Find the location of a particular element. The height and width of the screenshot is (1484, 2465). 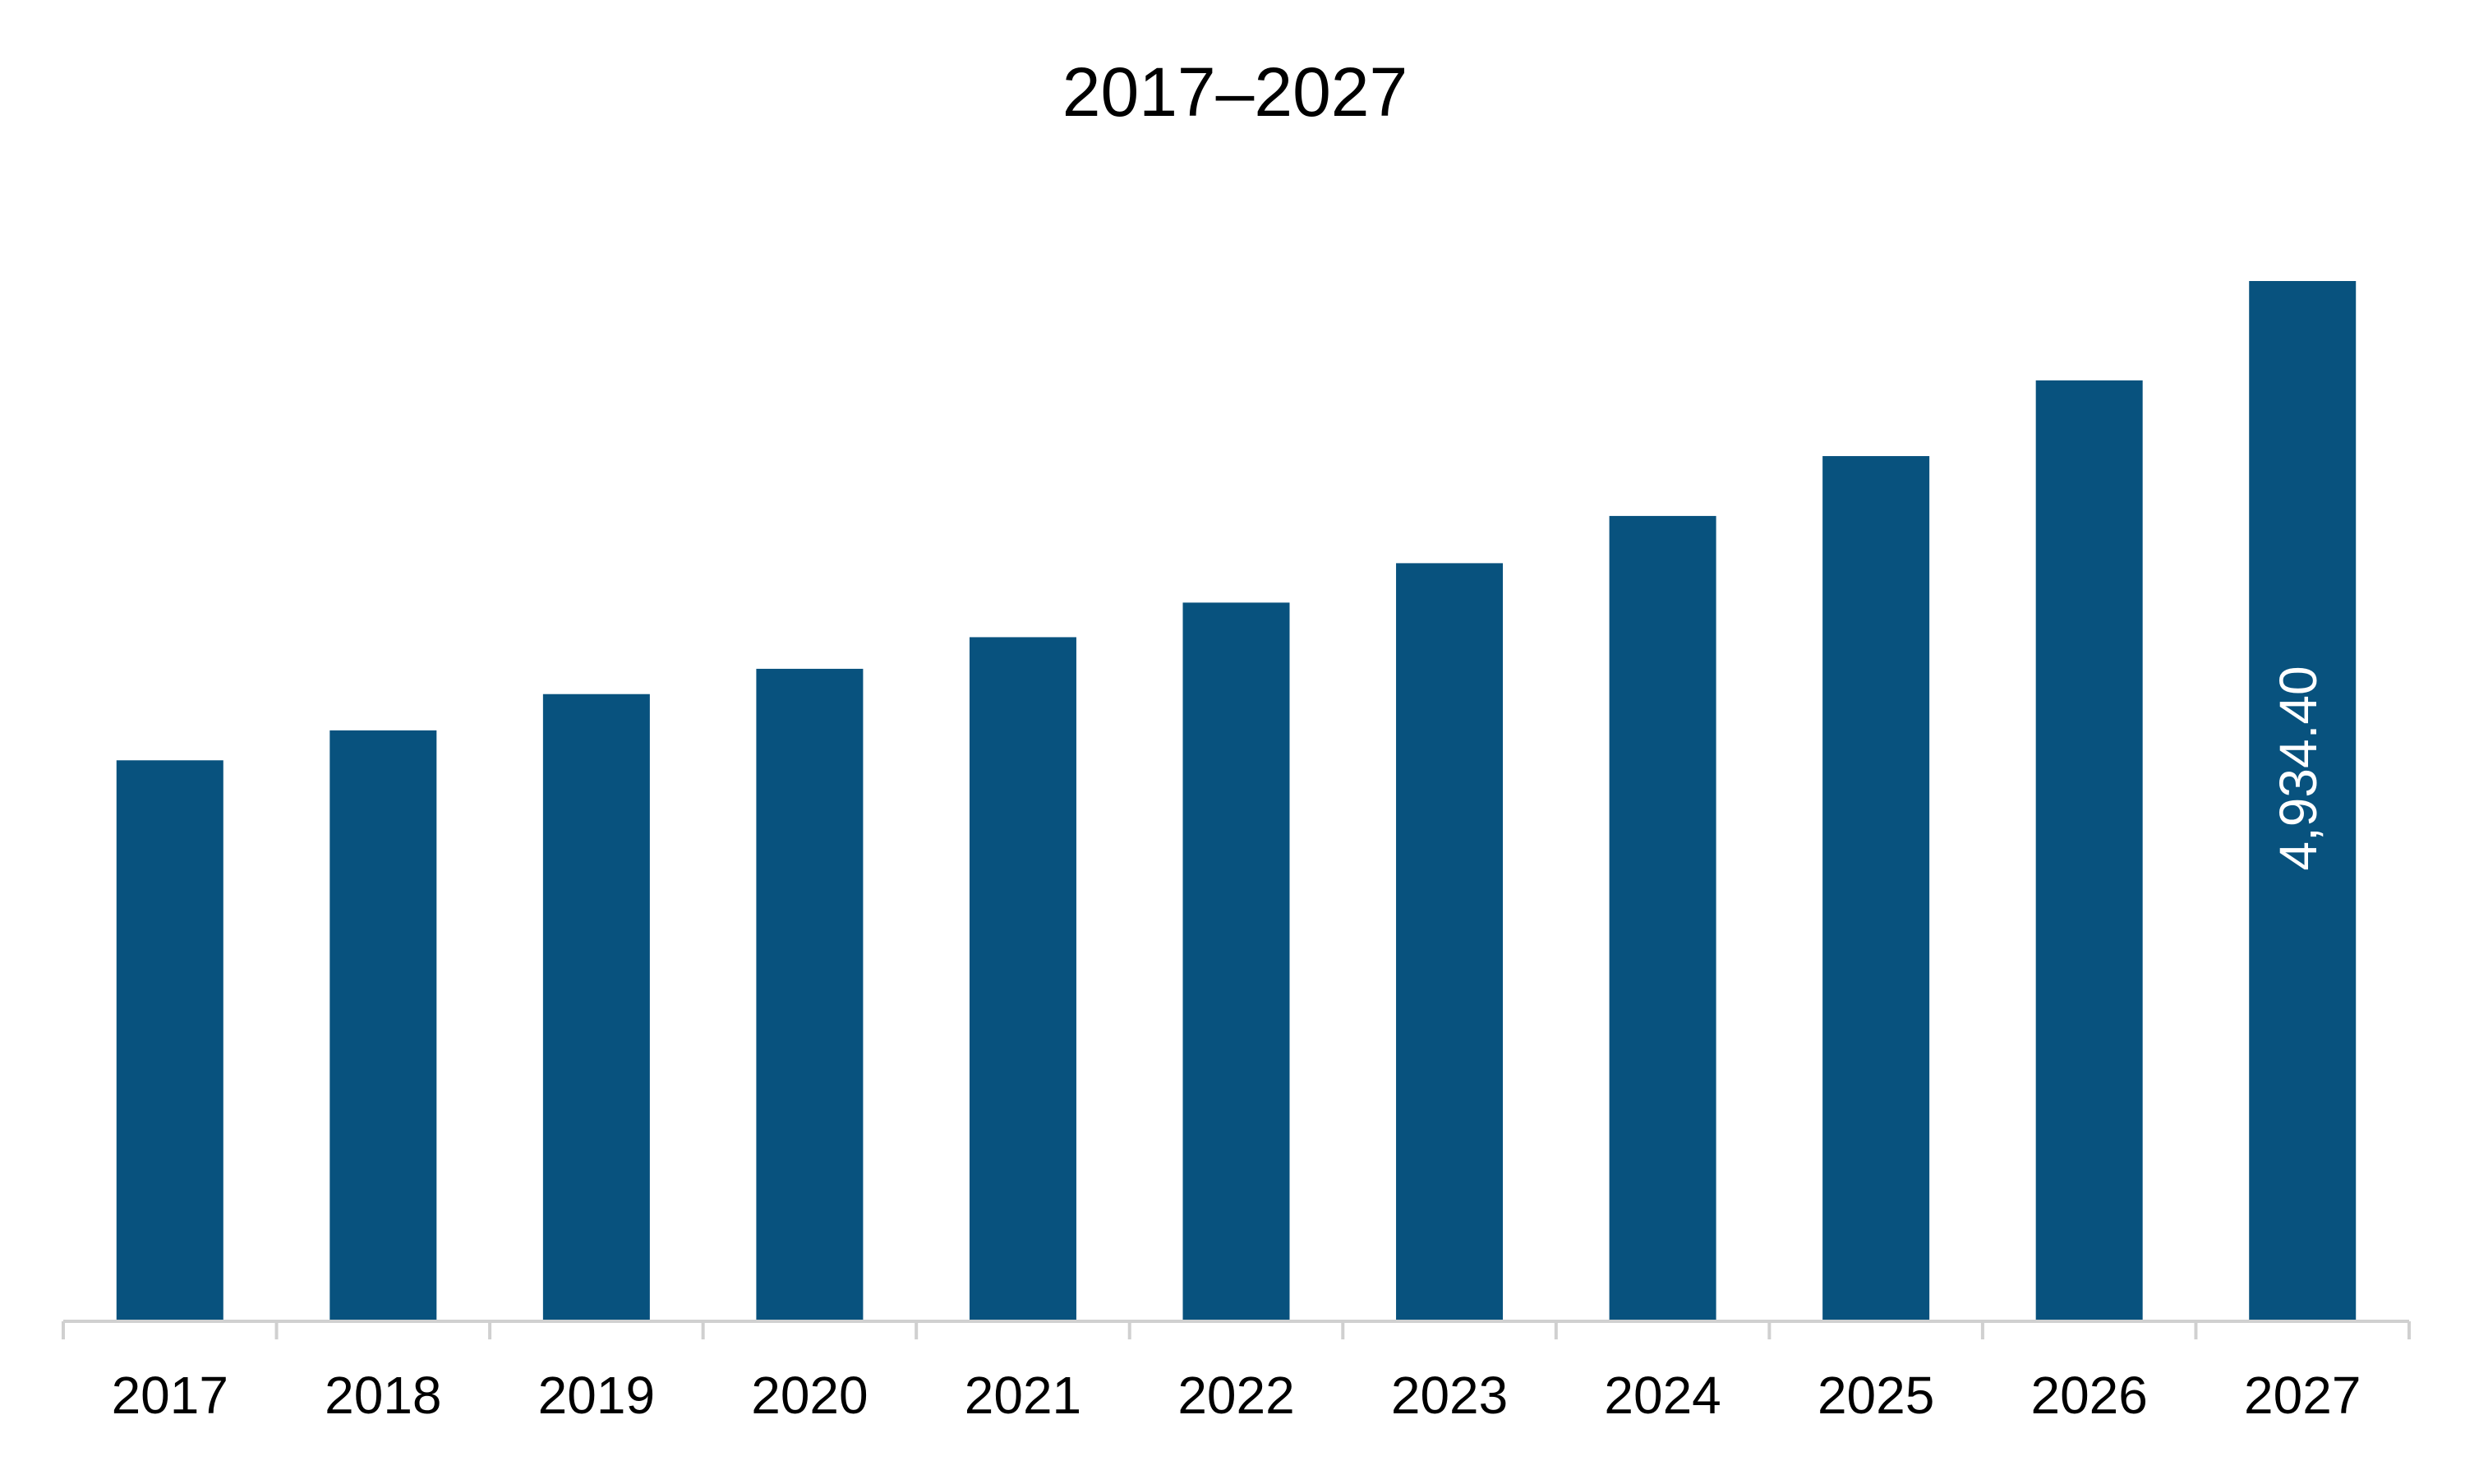

x-tick-label: 2018 is located at coordinates (383, 1395).